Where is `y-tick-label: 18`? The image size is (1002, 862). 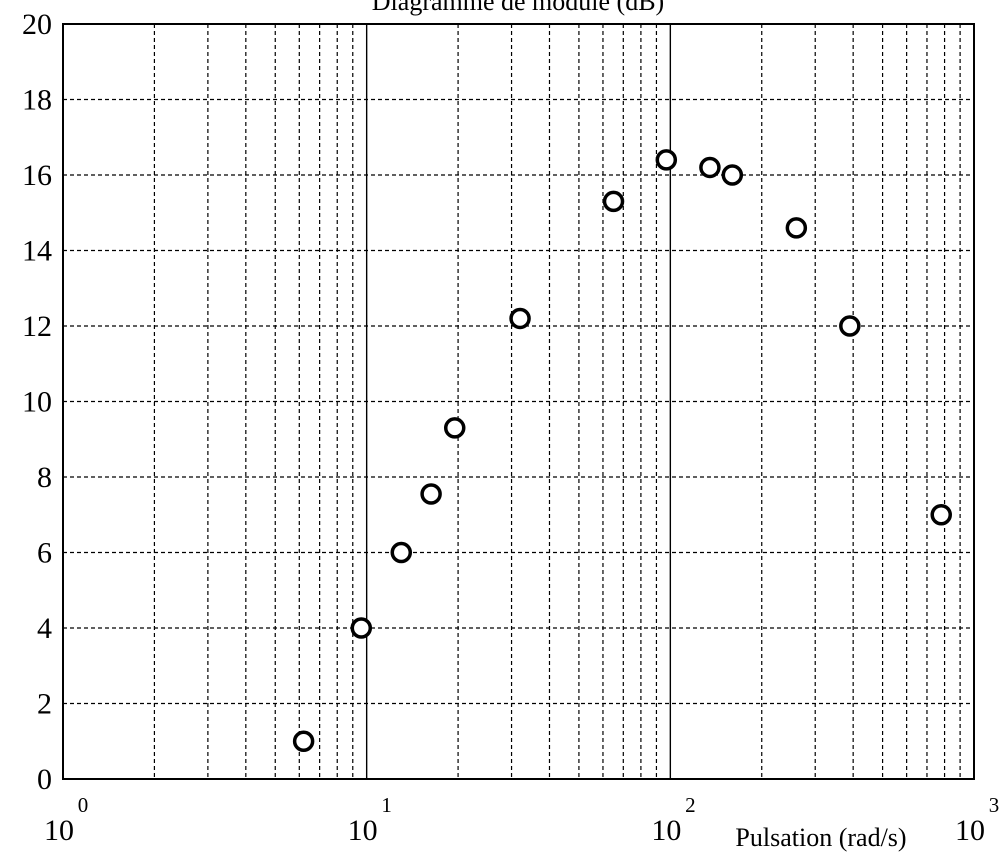 y-tick-label: 18 is located at coordinates (37, 100).